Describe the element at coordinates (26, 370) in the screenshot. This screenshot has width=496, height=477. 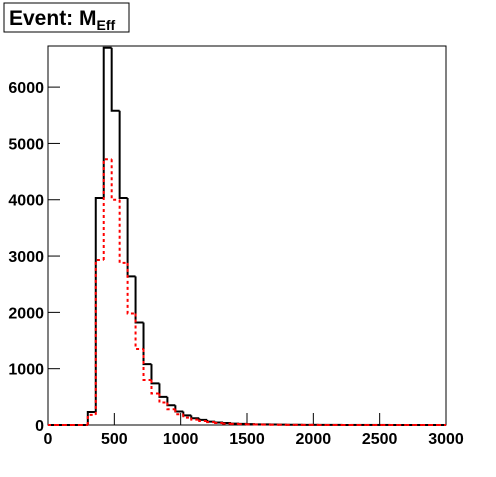
I see `y-tick-label: 1000` at that location.